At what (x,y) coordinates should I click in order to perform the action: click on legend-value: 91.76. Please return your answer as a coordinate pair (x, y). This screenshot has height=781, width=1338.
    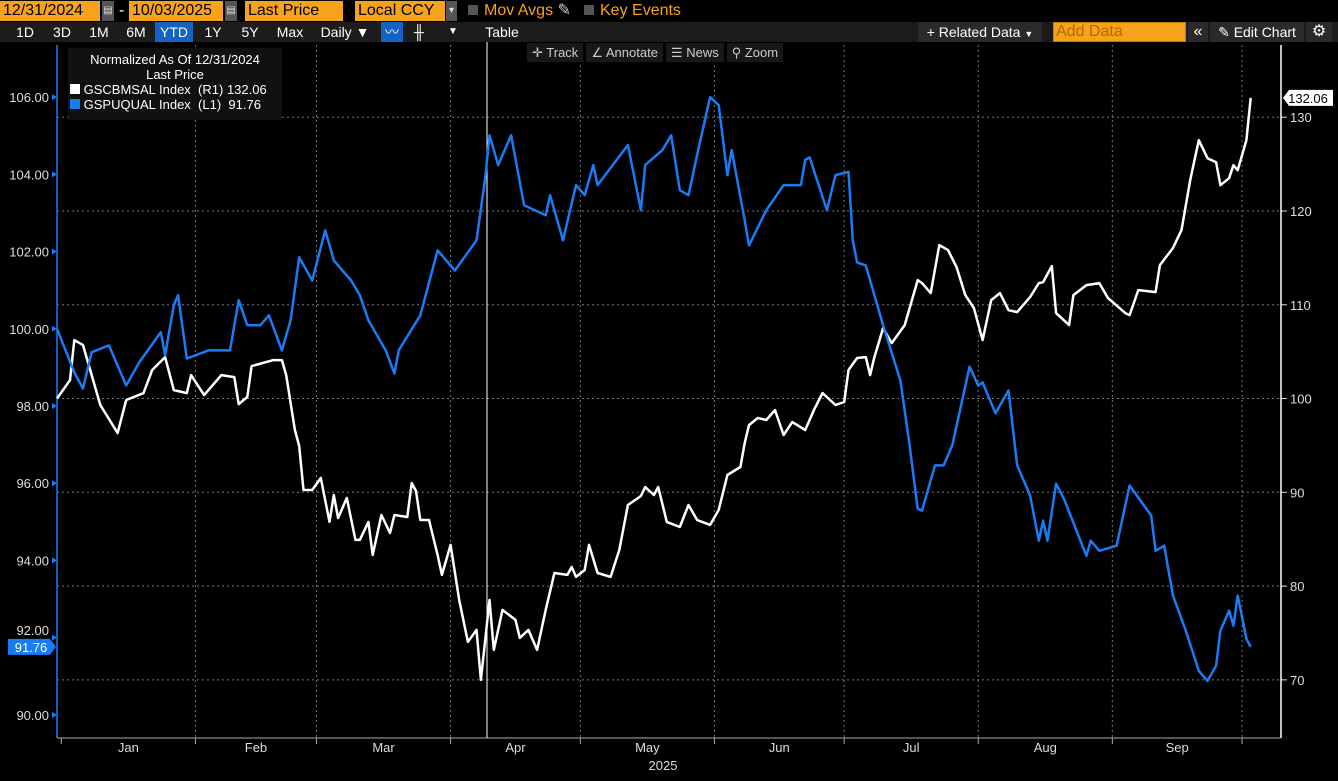
    Looking at the image, I should click on (244, 104).